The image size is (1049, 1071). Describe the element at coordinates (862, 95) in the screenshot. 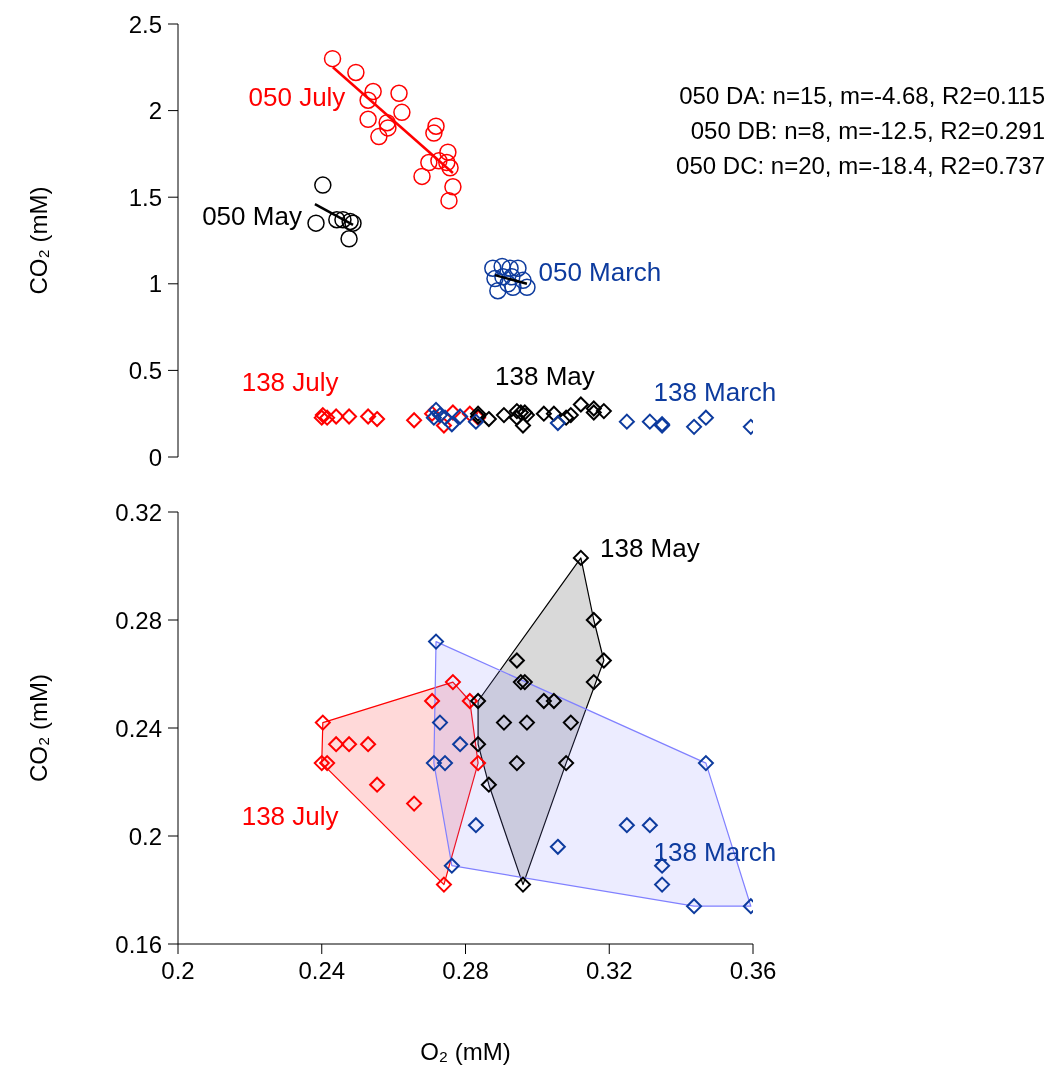

I see `annotation: 050 DA: n=15, m=-4.68, R2=0.115` at that location.